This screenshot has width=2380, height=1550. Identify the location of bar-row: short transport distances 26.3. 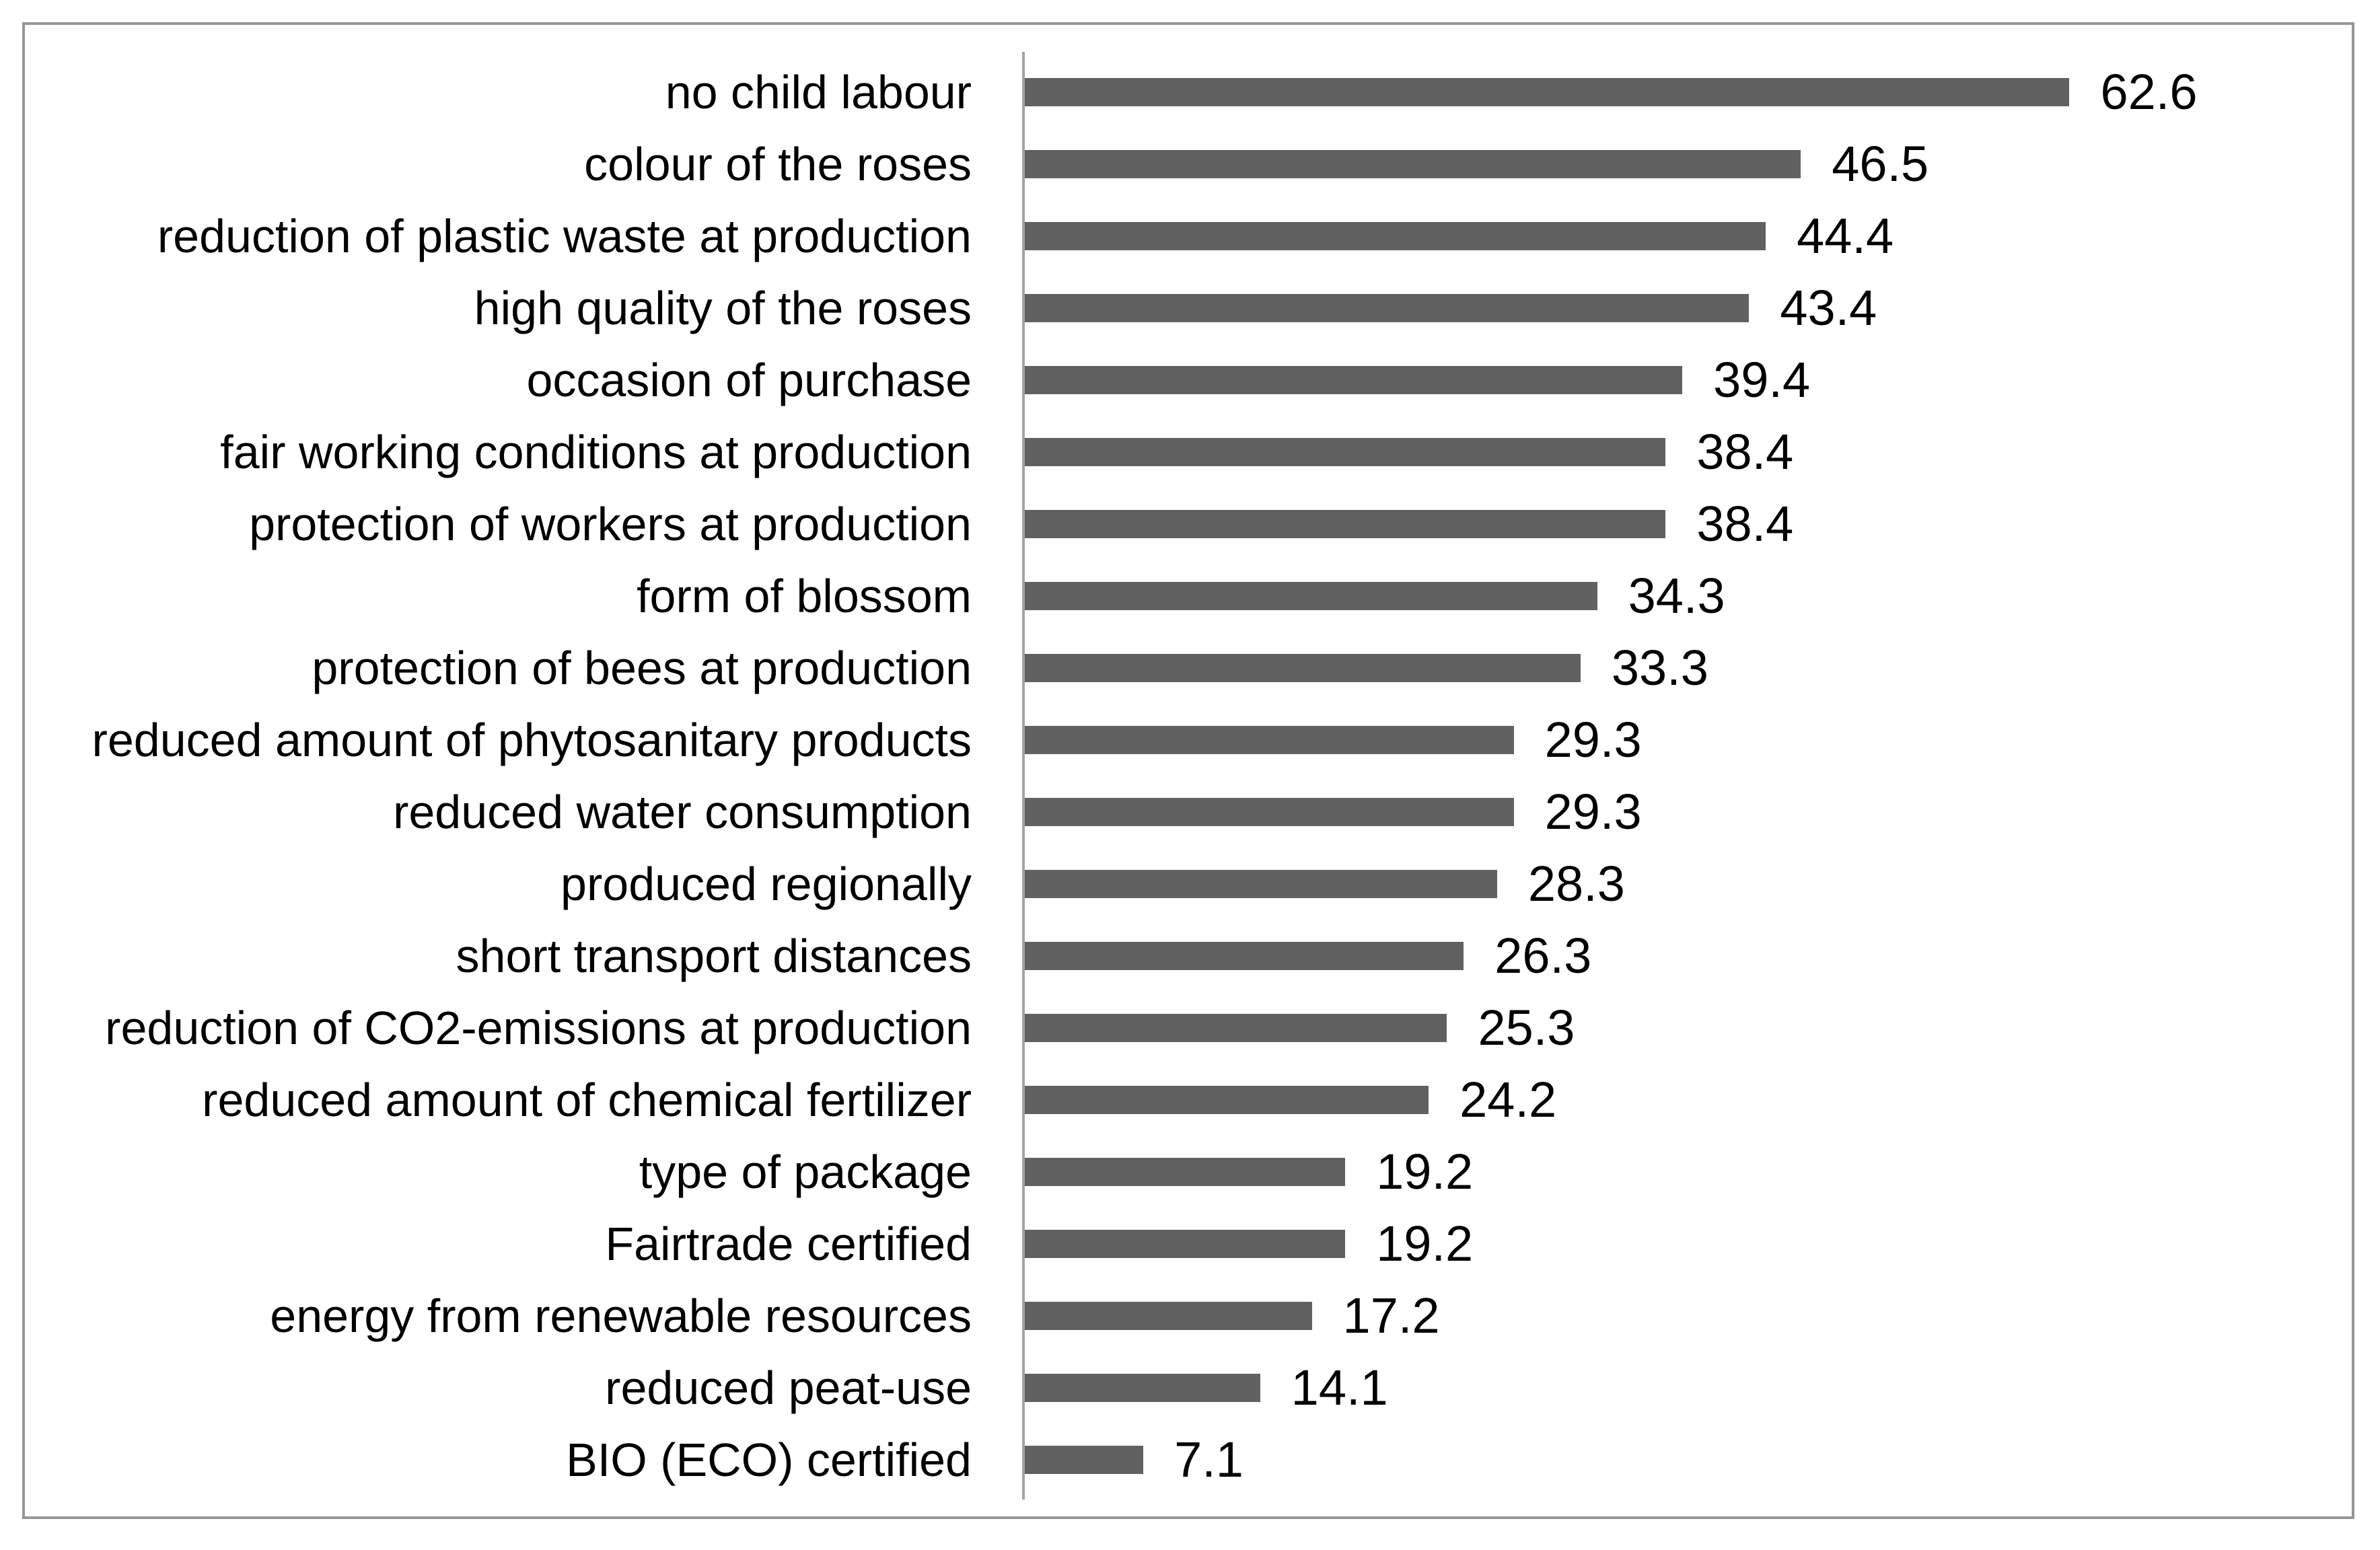
(1188, 956).